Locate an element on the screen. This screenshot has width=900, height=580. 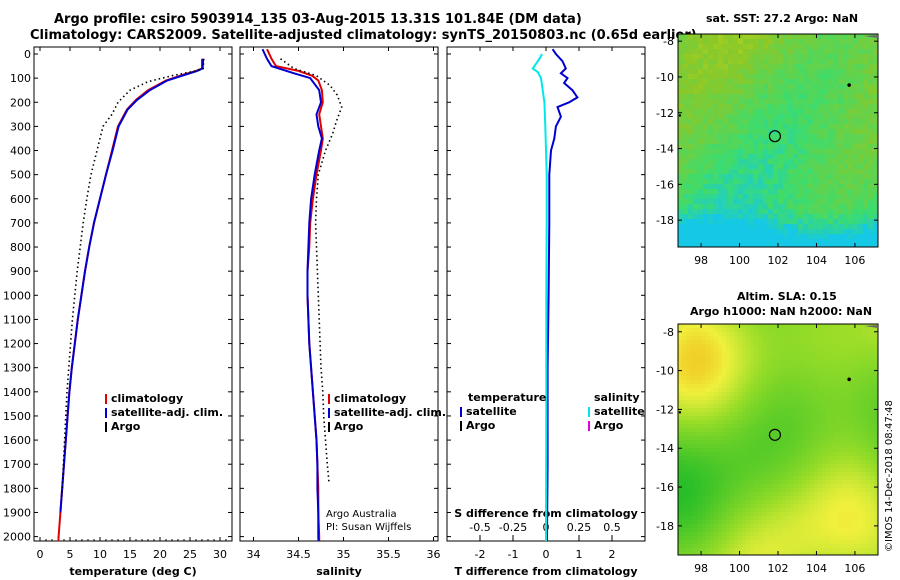
temperature-series is located at coordinates (131, 299).